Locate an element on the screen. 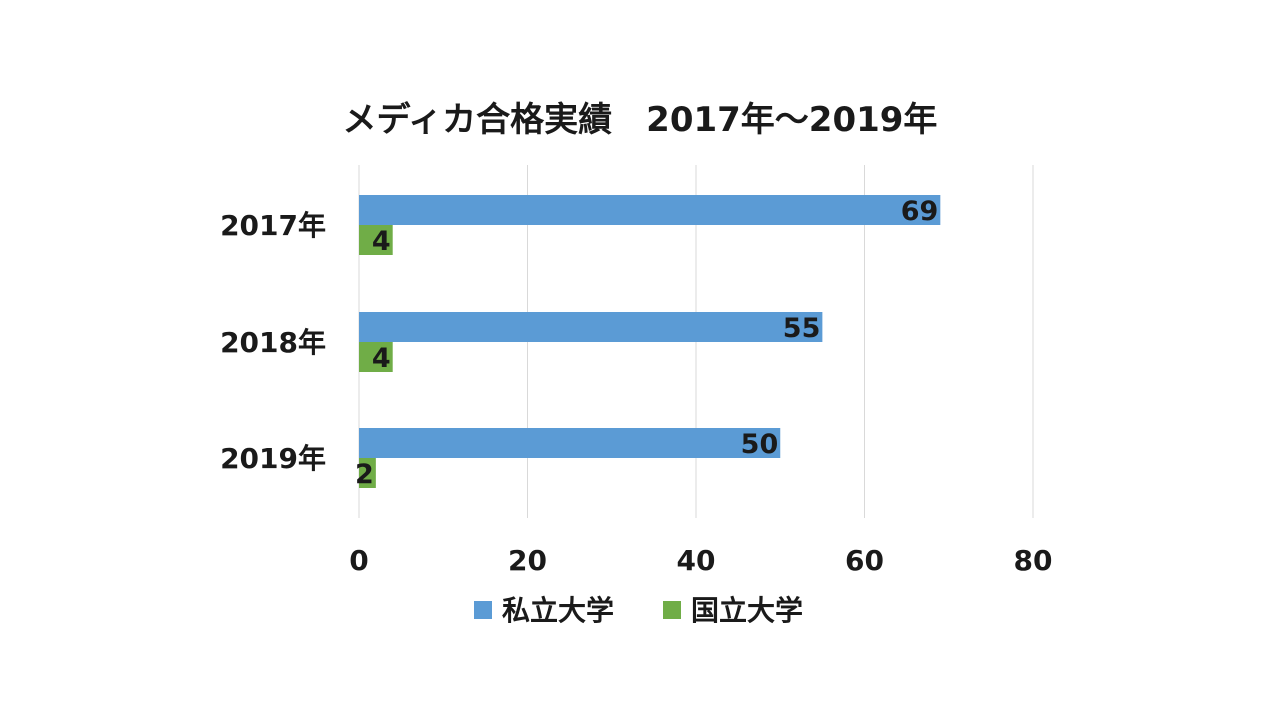  legend: 私立大学 国立大学 is located at coordinates (638, 610).